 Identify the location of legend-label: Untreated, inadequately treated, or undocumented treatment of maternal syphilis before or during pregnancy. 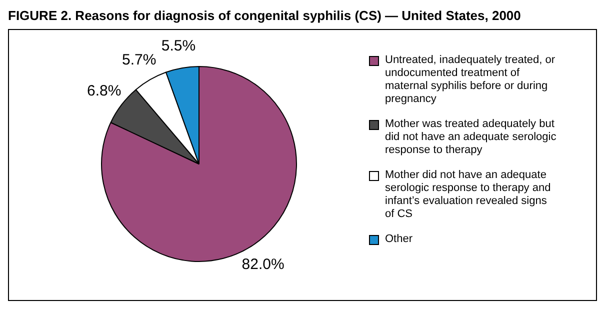
(470, 80).